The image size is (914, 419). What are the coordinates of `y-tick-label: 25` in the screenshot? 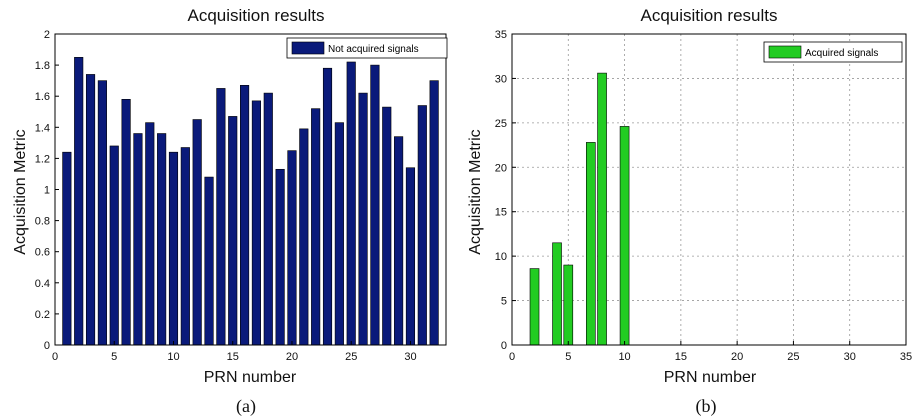 It's located at (501, 124).